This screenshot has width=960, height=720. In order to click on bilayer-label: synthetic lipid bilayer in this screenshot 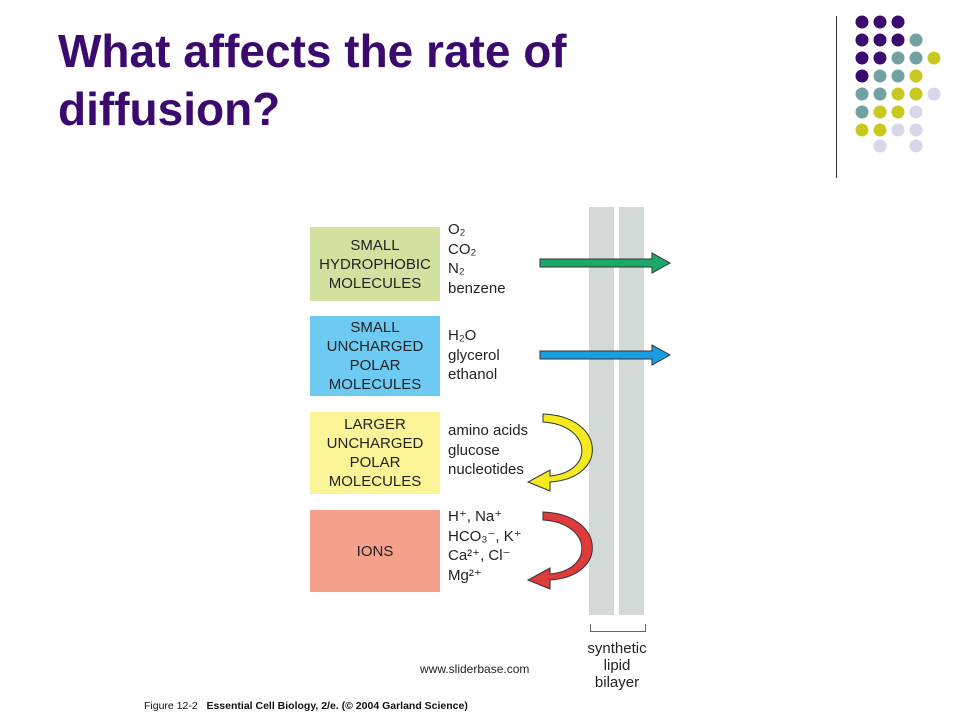, I will do `click(617, 665)`.